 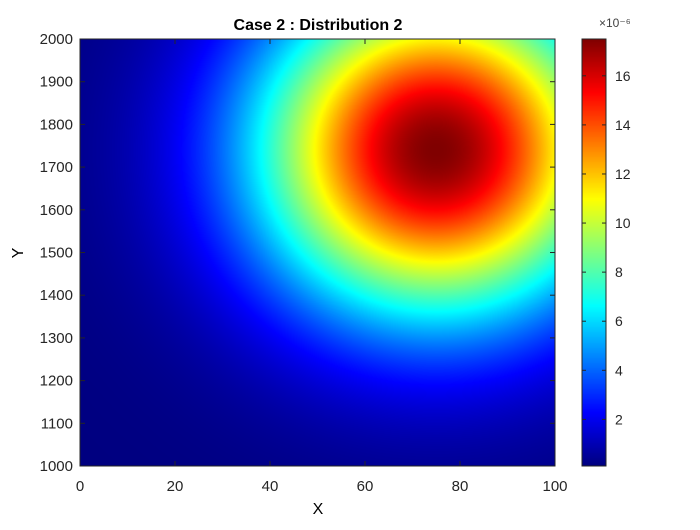 What do you see at coordinates (56, 253) in the screenshot?
I see `y-tick-label: 1500` at bounding box center [56, 253].